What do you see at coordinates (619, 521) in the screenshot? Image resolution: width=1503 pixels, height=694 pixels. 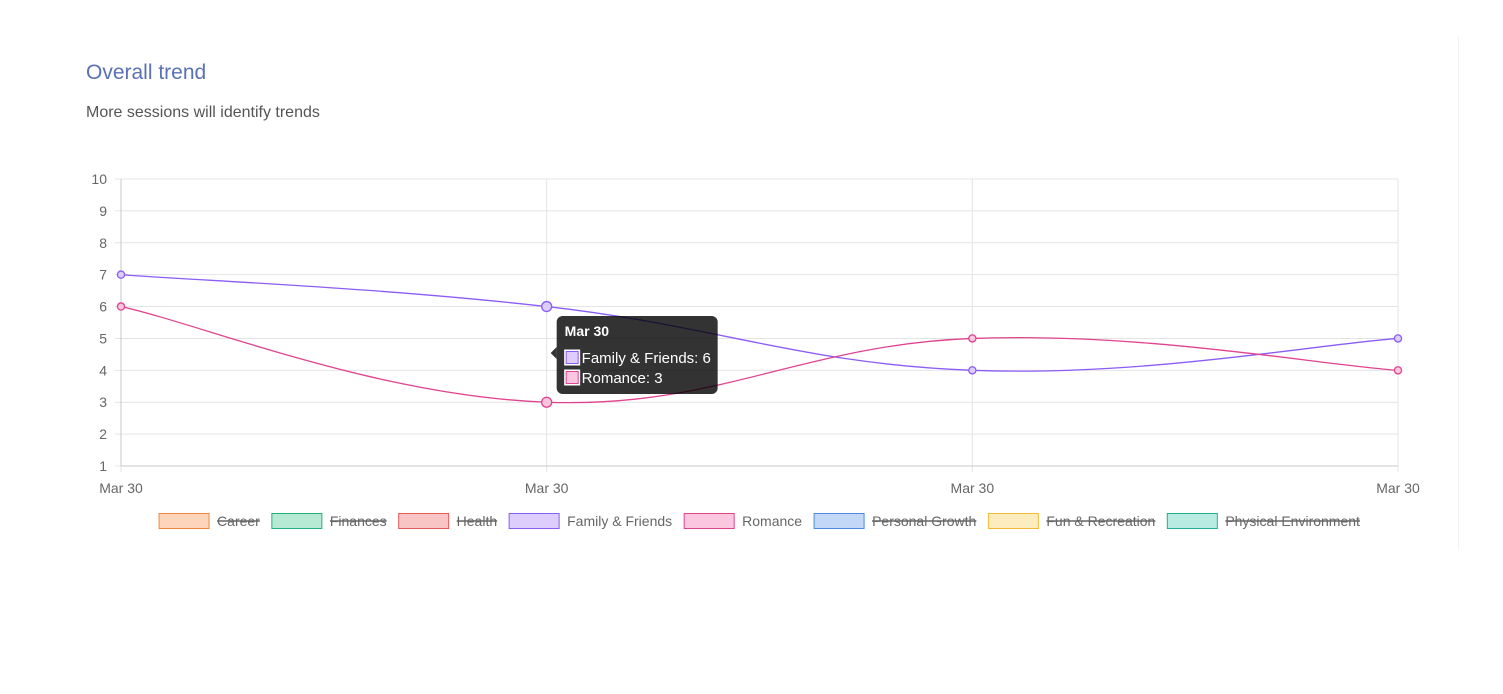 I see `legend-label: Family & Friends` at bounding box center [619, 521].